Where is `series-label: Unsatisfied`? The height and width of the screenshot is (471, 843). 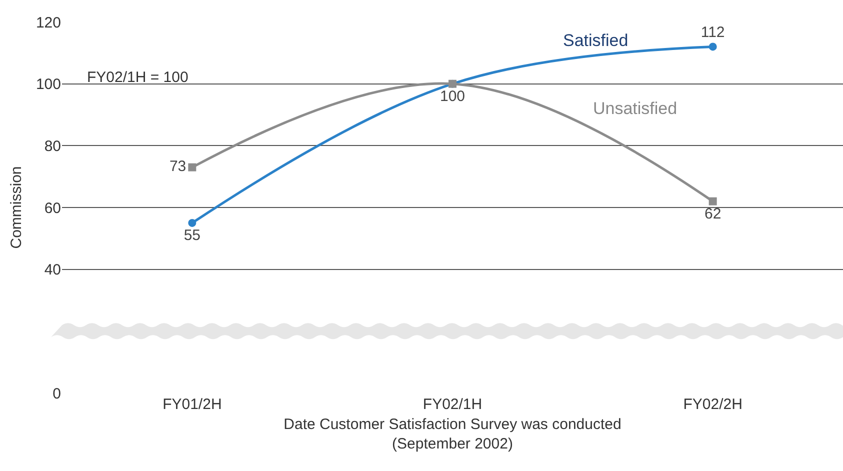 series-label: Unsatisfied is located at coordinates (635, 108).